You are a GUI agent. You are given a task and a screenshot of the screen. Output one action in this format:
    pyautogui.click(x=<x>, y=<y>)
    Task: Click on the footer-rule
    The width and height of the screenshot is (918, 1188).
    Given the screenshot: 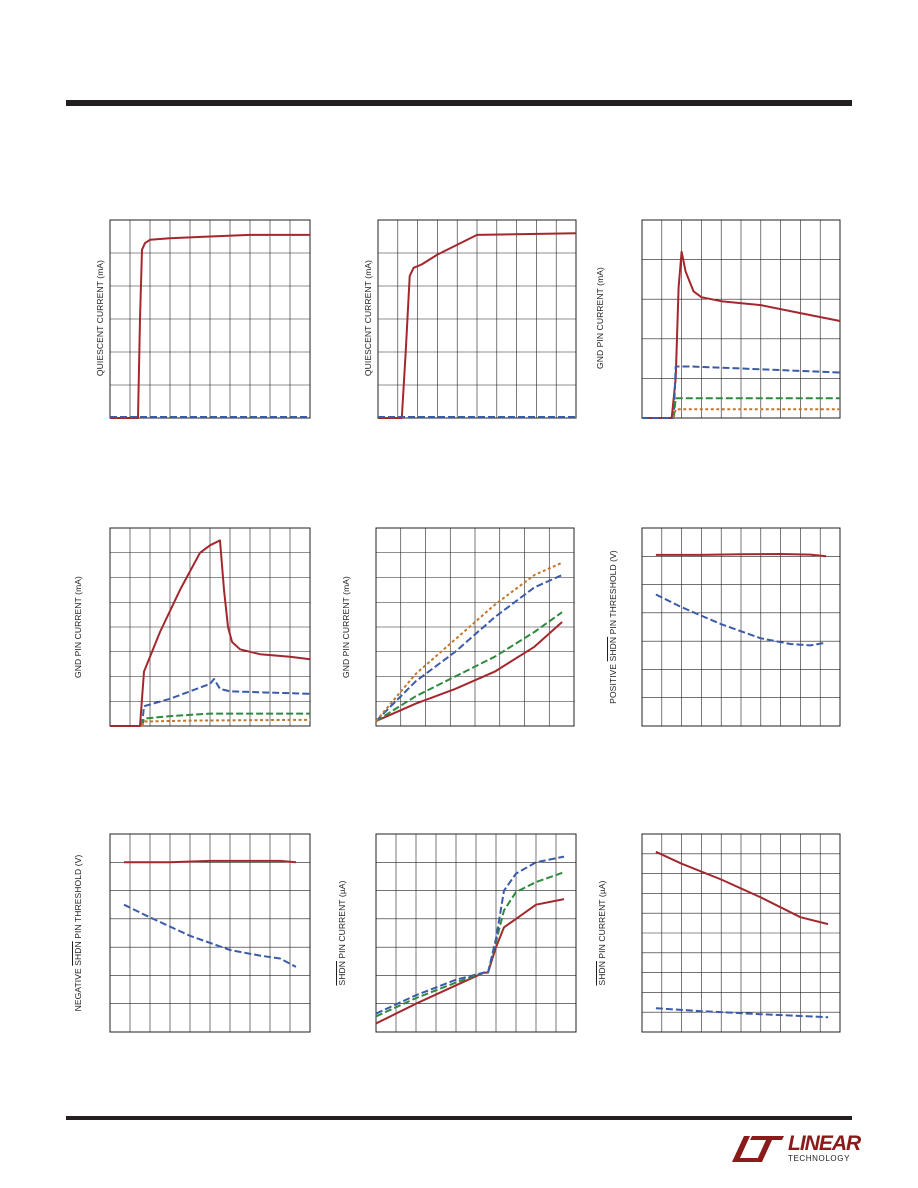 What is the action you would take?
    pyautogui.click(x=459, y=1118)
    